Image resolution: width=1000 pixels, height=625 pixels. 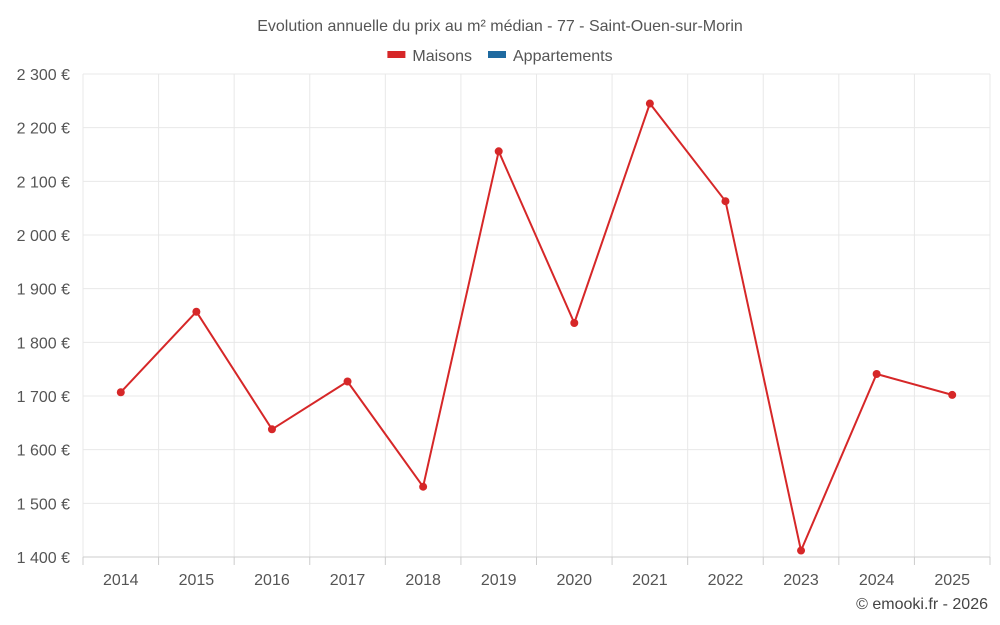 I want to click on y-tick-label: 2 300 €, so click(x=43, y=75).